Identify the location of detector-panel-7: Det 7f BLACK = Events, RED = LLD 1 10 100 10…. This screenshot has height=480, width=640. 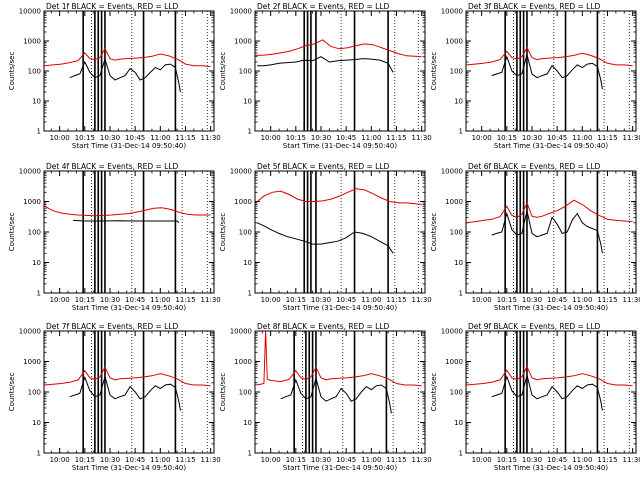
(114, 397).